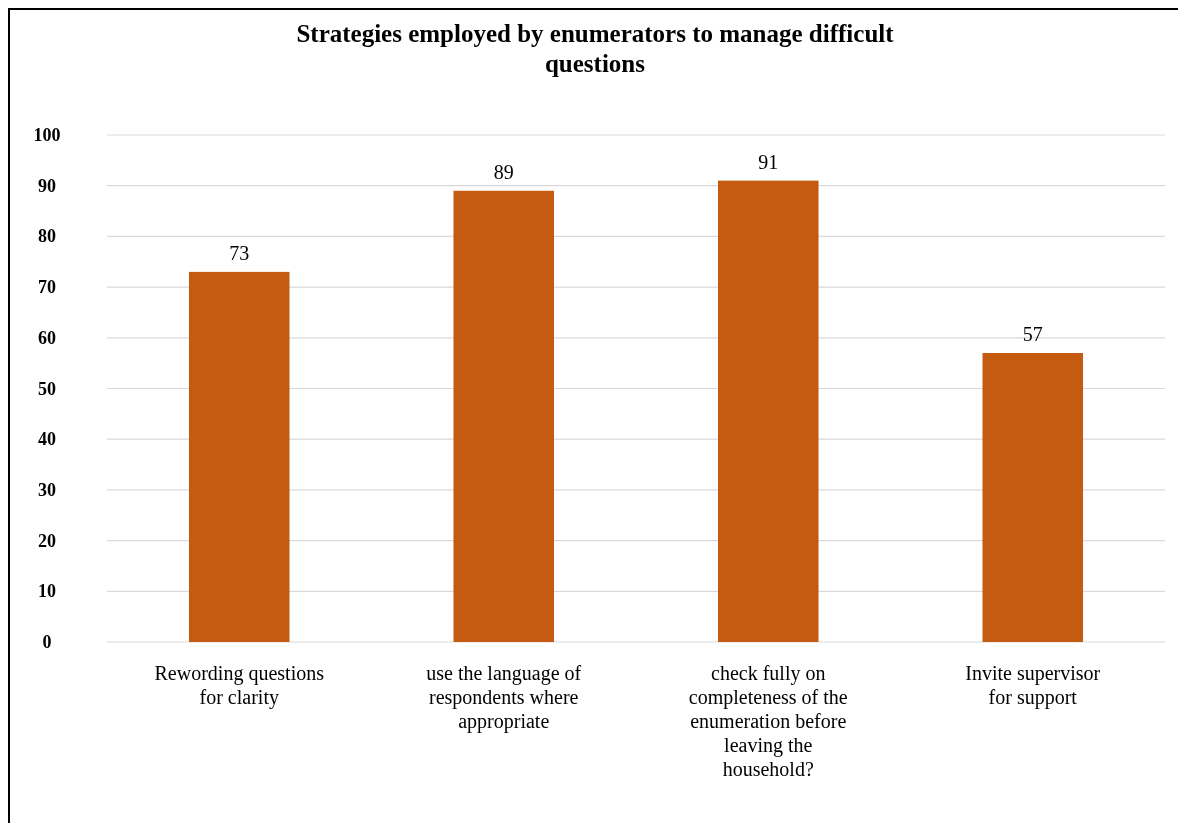  Describe the element at coordinates (47, 236) in the screenshot. I see `y-tick-label: 80` at that location.